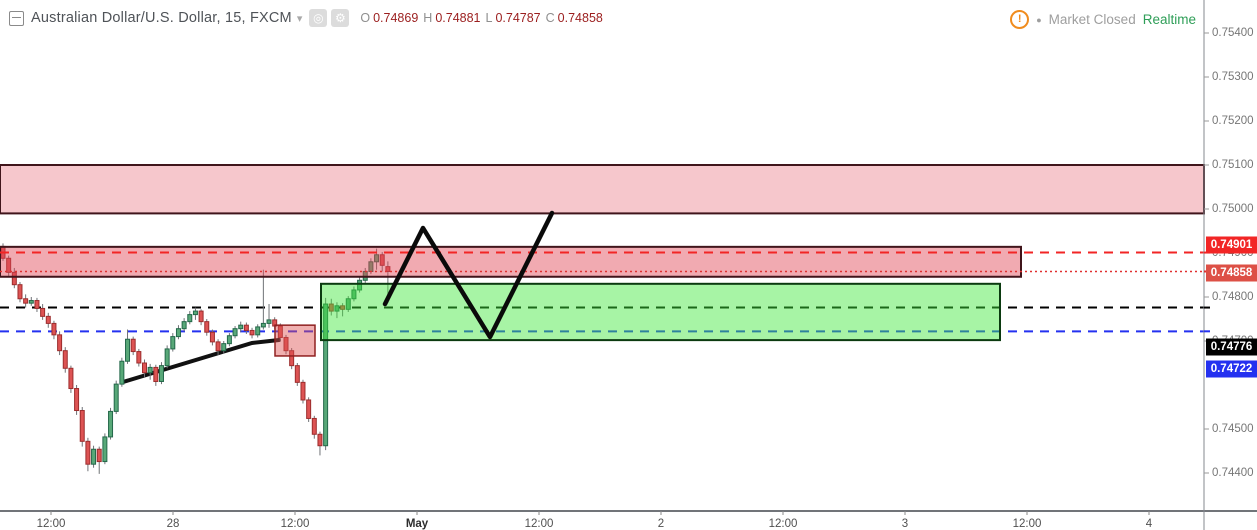 The image size is (1257, 530). I want to click on supply-zone, so click(511, 261).